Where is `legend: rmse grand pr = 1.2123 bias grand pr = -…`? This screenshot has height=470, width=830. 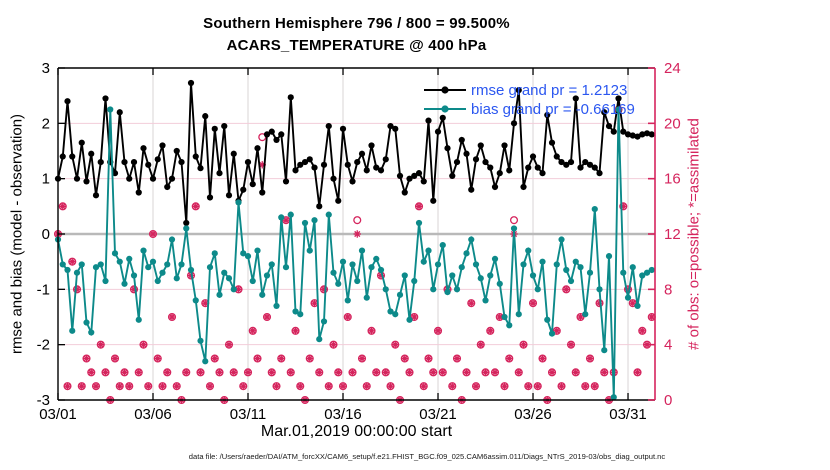 legend: rmse grand pr = 1.2123 bias grand pr = -… is located at coordinates (529, 100).